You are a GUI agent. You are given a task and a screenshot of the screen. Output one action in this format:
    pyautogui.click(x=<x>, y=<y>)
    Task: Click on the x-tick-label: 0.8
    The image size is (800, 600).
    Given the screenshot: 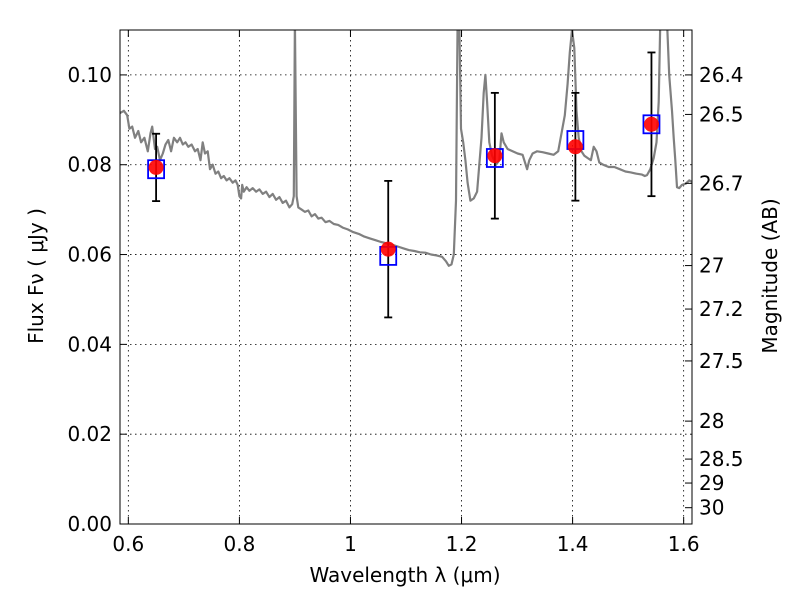 What is the action you would take?
    pyautogui.click(x=239, y=544)
    